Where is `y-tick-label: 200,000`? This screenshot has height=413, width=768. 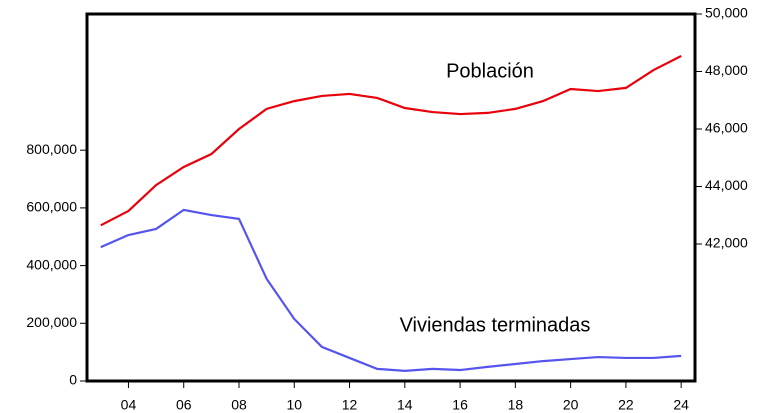 y-tick-label: 200,000 is located at coordinates (51, 322).